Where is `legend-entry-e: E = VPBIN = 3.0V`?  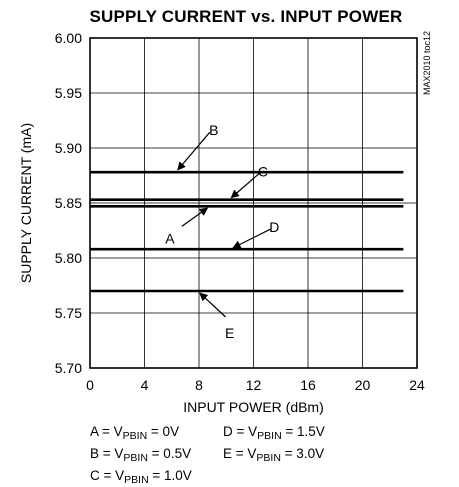 legend-entry-e: E = VPBIN = 3.0V is located at coordinates (273, 455).